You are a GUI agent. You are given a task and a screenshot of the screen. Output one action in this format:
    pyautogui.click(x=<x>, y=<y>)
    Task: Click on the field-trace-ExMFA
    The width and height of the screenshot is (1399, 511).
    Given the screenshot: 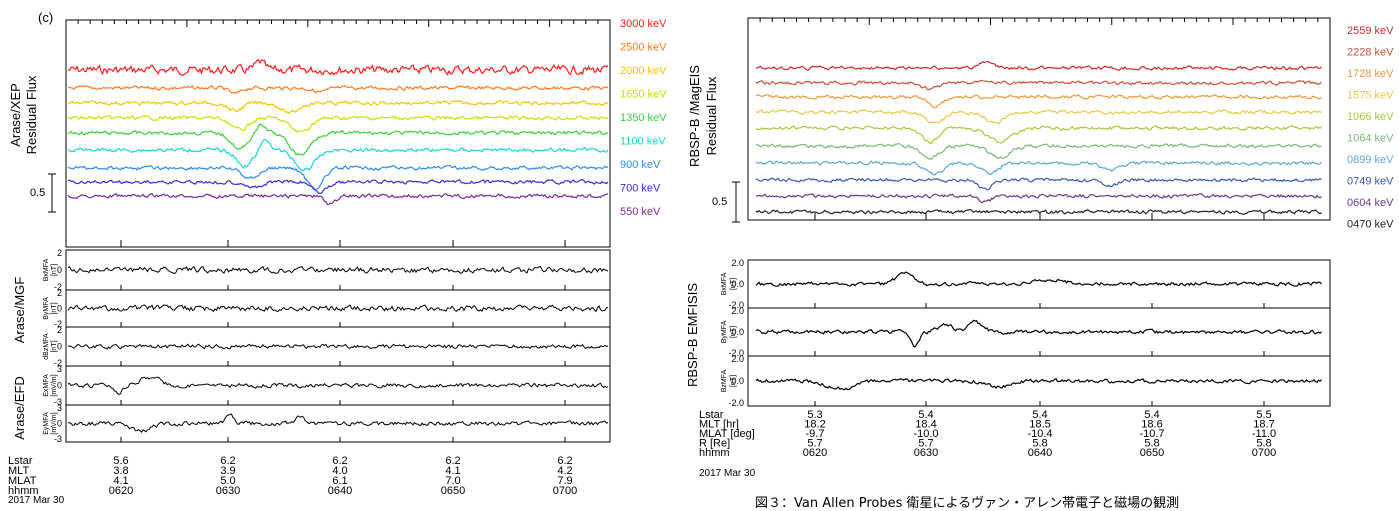 What is the action you would take?
    pyautogui.click(x=338, y=385)
    